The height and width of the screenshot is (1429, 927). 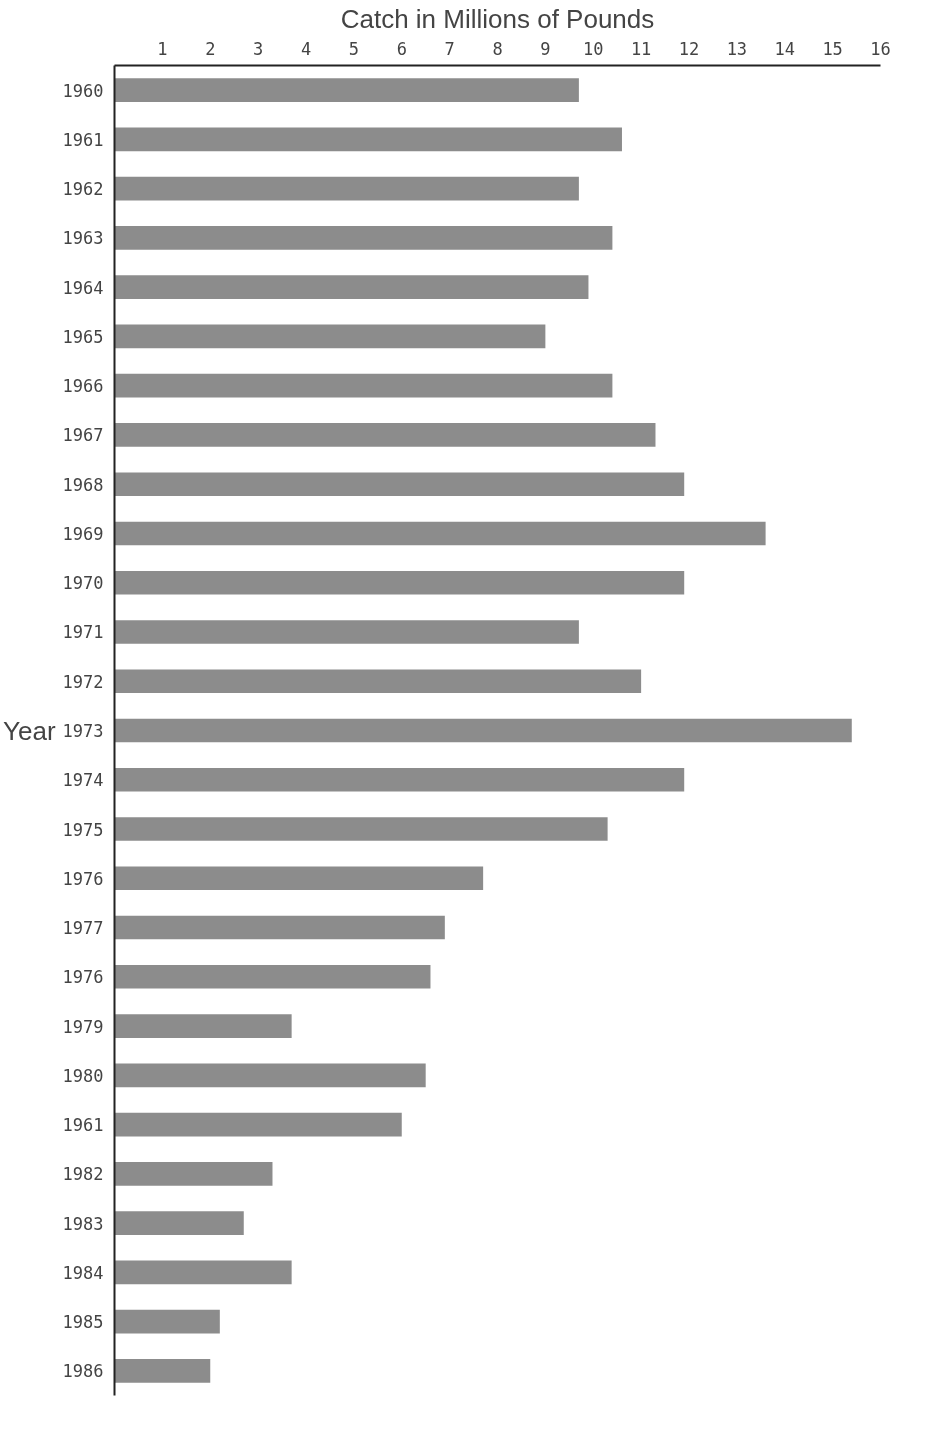 I want to click on x-tick-label: 7, so click(x=449, y=48).